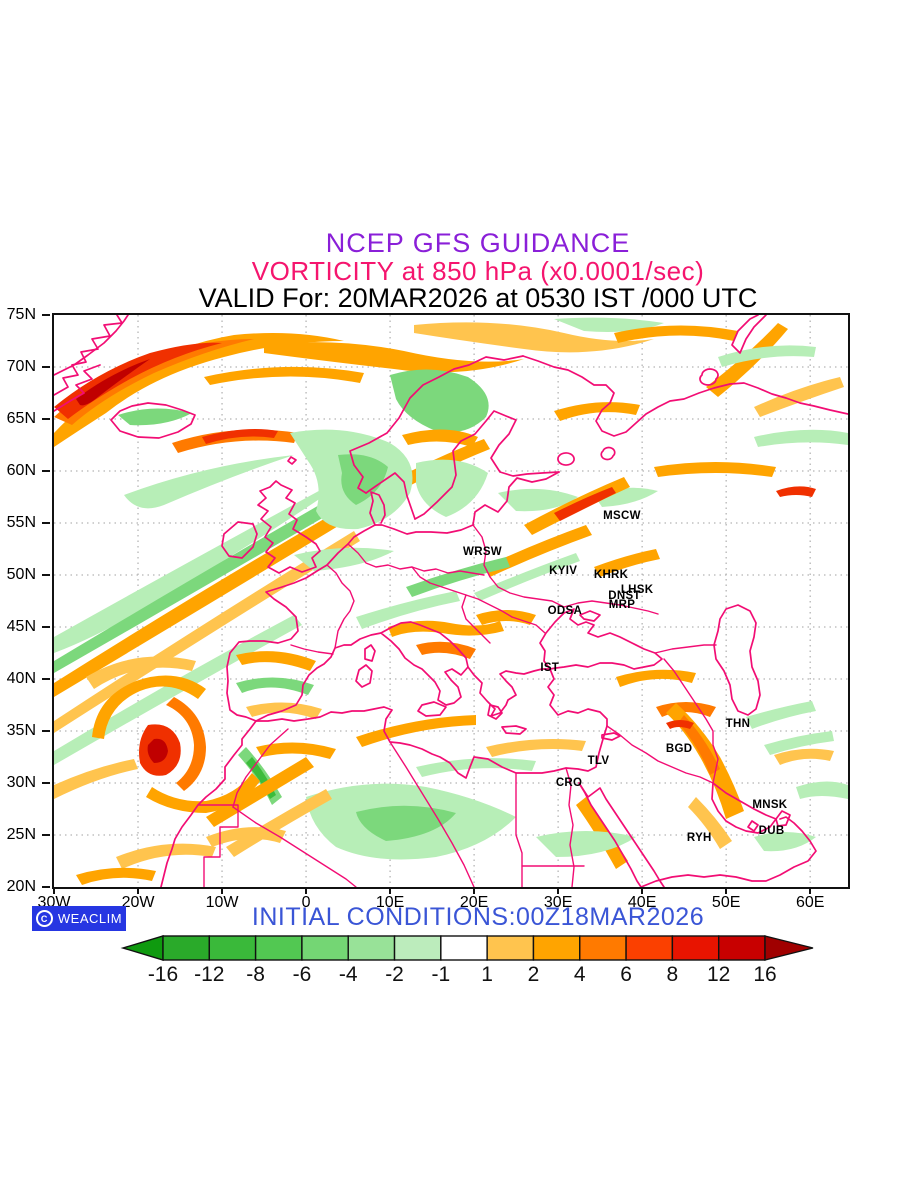  Describe the element at coordinates (21, 314) in the screenshot. I see `lat-tick-label: 75N` at that location.